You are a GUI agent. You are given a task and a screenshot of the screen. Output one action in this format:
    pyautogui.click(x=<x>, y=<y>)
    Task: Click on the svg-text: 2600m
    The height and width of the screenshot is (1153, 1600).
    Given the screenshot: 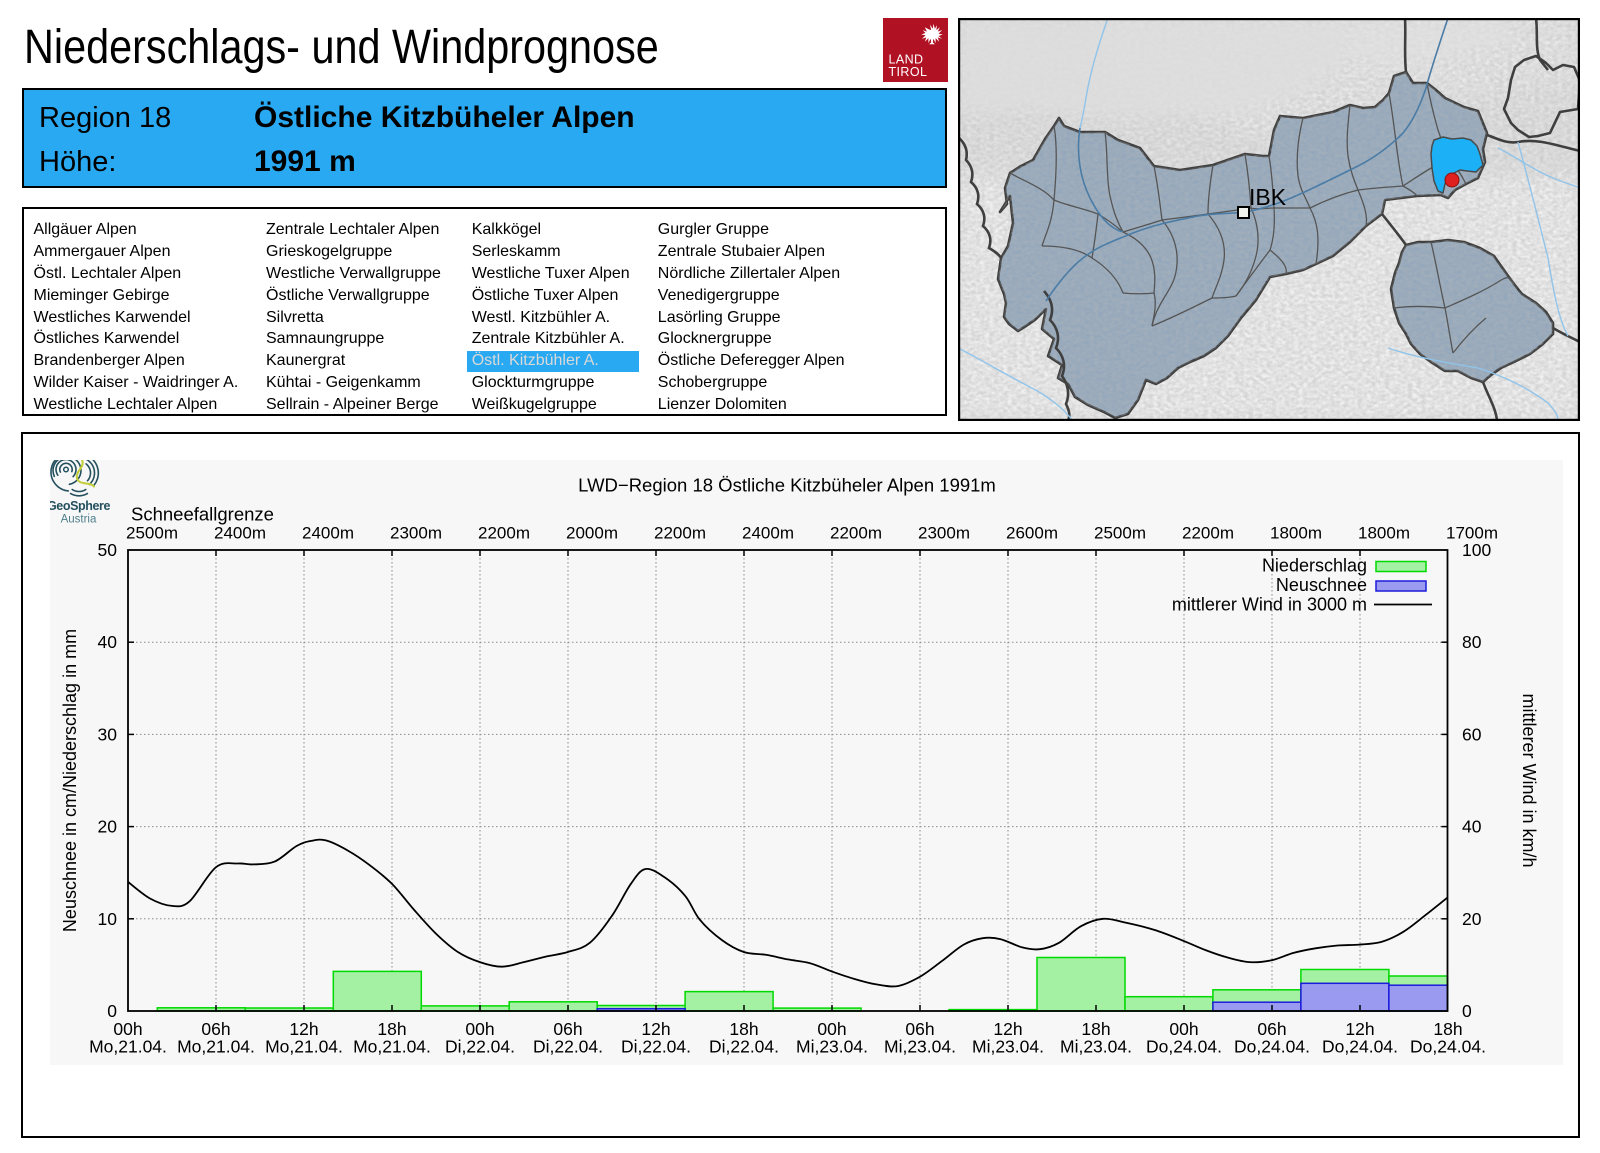 What is the action you would take?
    pyautogui.click(x=1032, y=533)
    